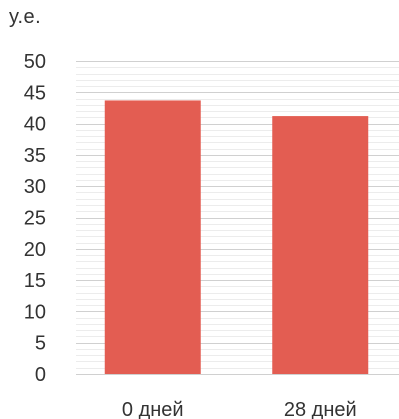 The height and width of the screenshot is (419, 399). I want to click on y-tick-label: 25, so click(35, 219).